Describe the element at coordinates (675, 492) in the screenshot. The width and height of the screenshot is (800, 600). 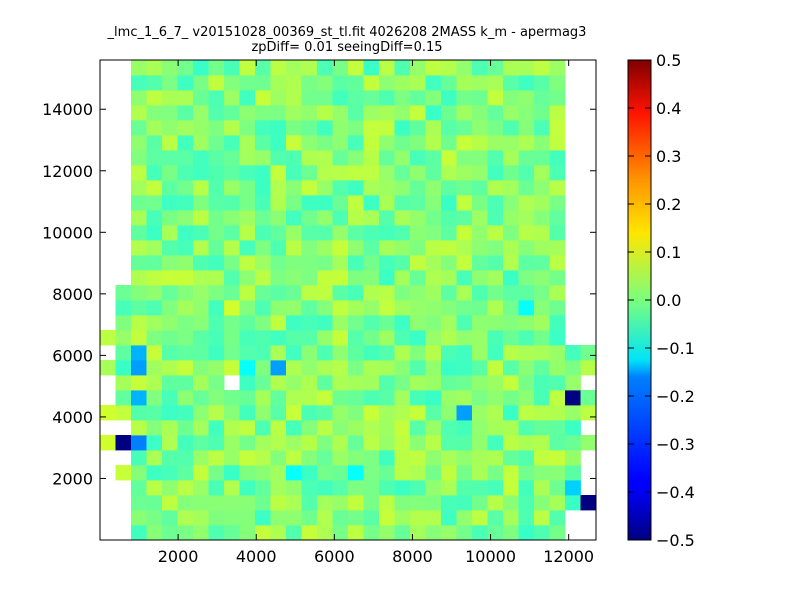
I see `colorbar-tick-label: −0.4` at that location.